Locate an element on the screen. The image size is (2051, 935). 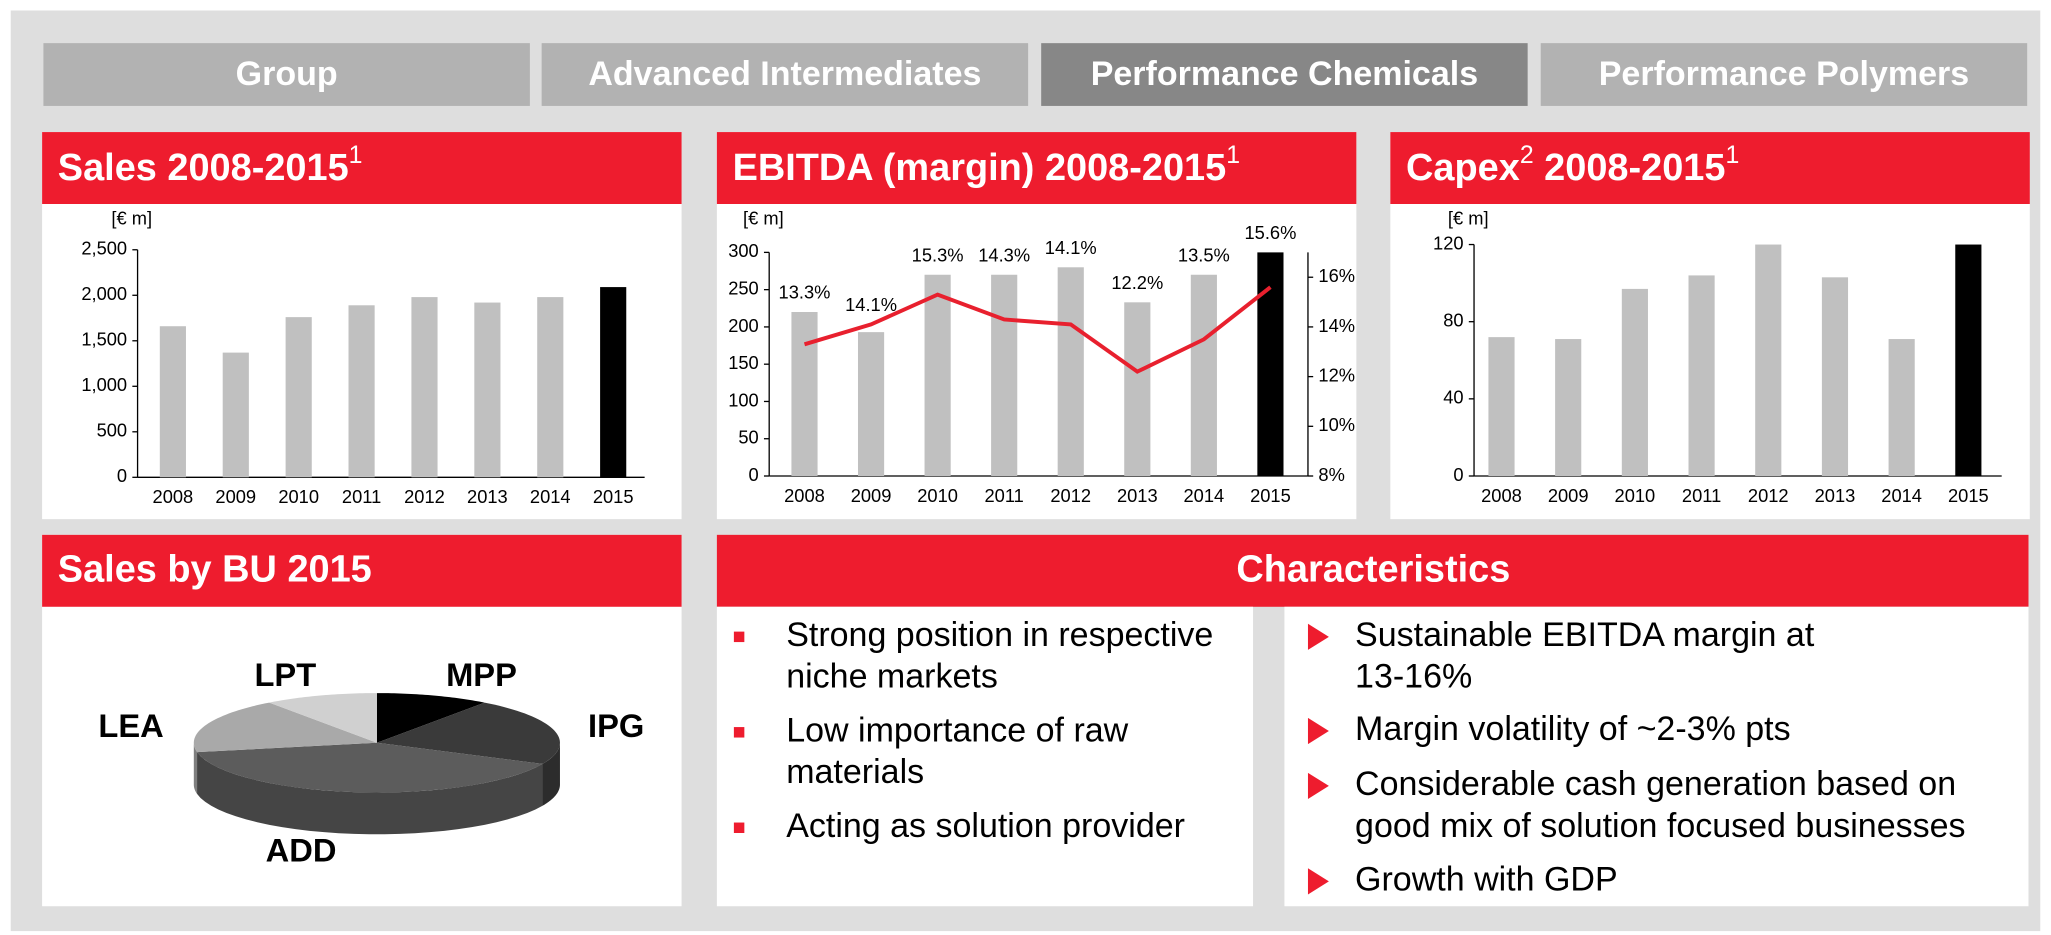
y-tick-label: 80 is located at coordinates (1453, 320).